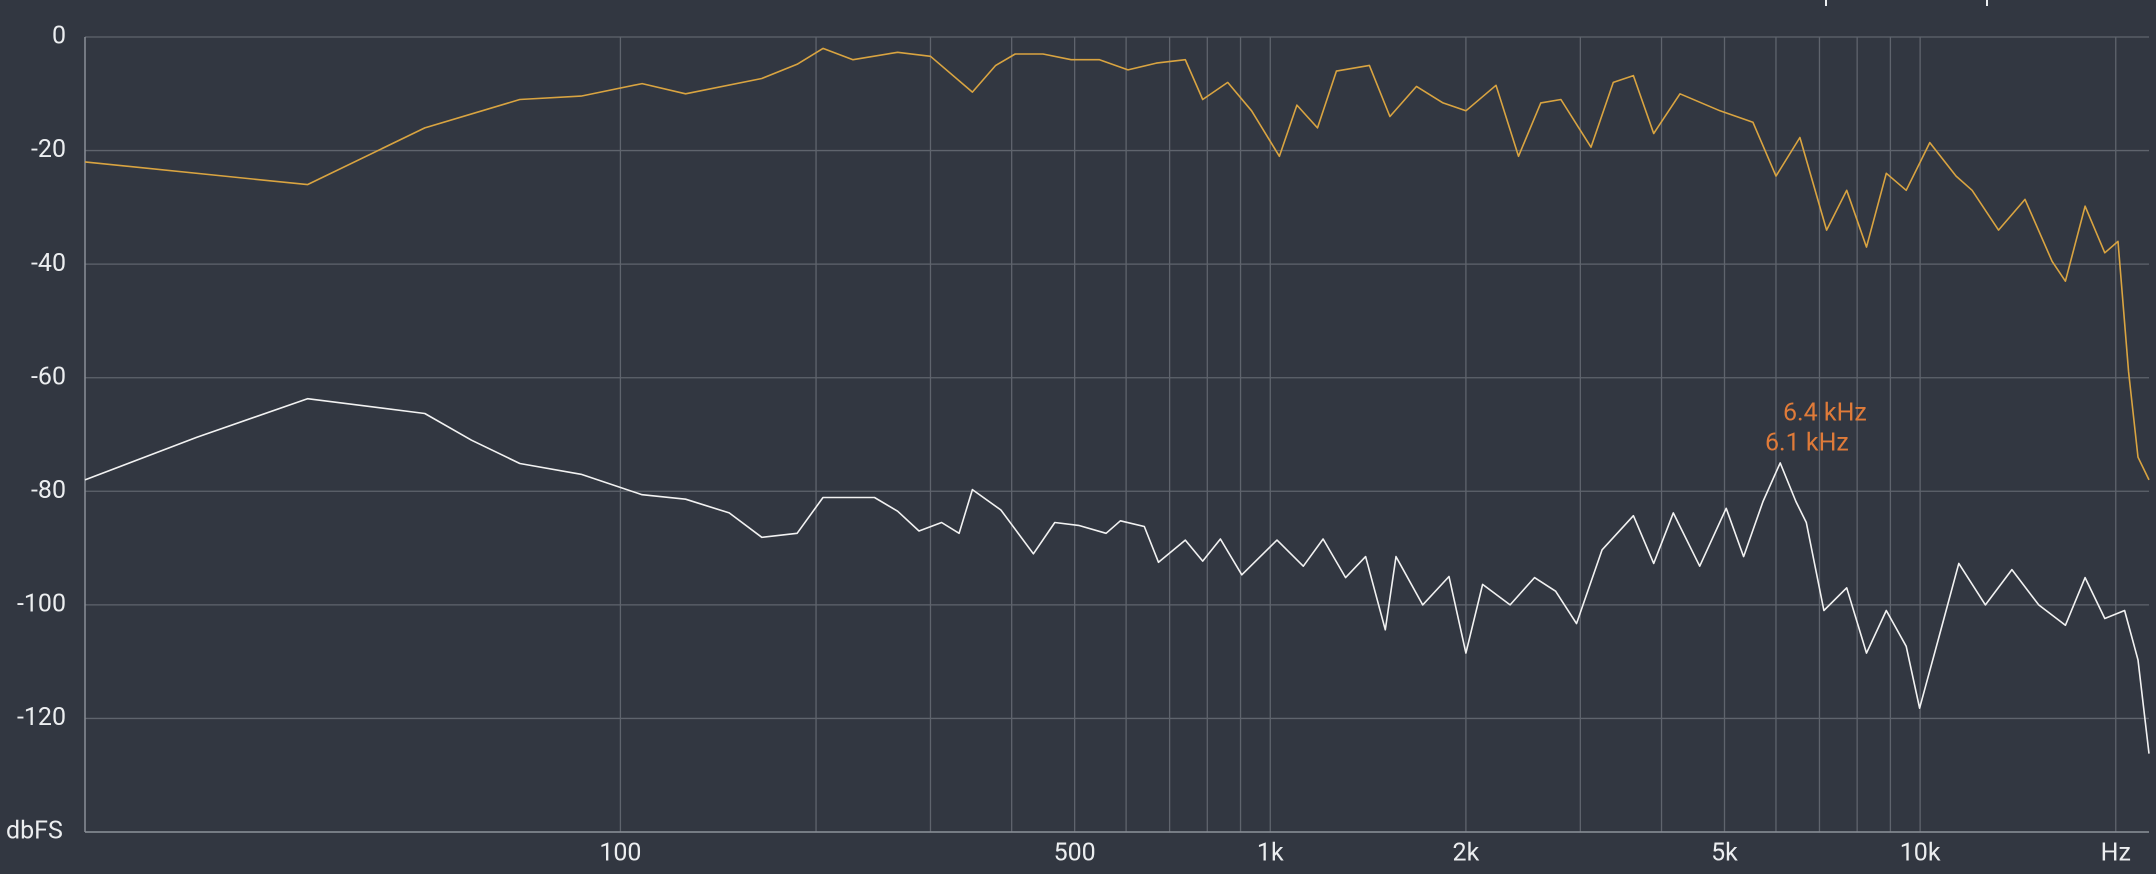  Describe the element at coordinates (48, 490) in the screenshot. I see `y-tick-label: -80` at that location.